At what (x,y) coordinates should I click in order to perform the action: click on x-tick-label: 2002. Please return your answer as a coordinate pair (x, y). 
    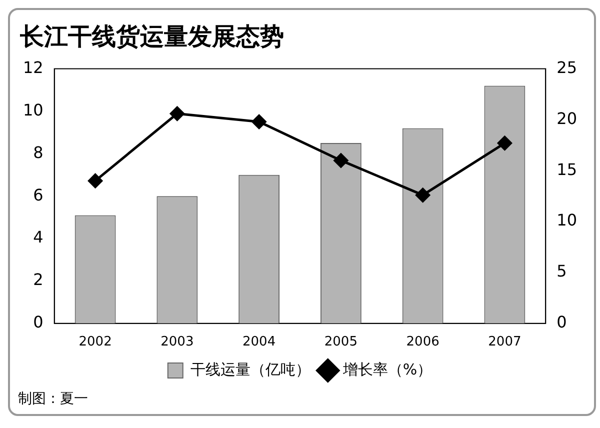
    Looking at the image, I should click on (95, 342).